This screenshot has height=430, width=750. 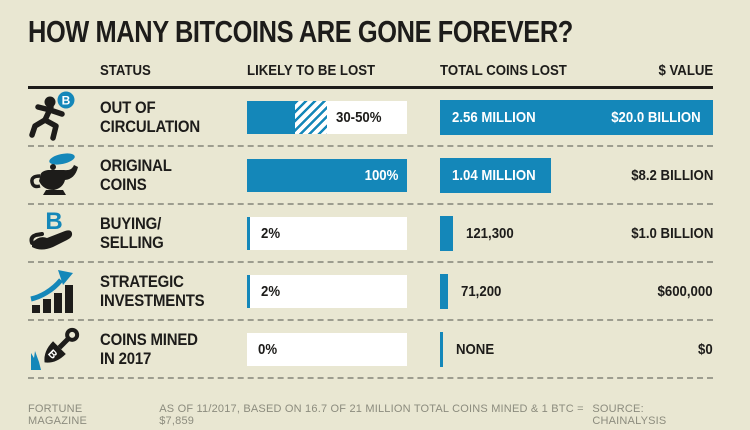 What do you see at coordinates (300, 31) in the screenshot?
I see `page-title: HOW MANY BITCOINS ARE GONE FOREVER?` at bounding box center [300, 31].